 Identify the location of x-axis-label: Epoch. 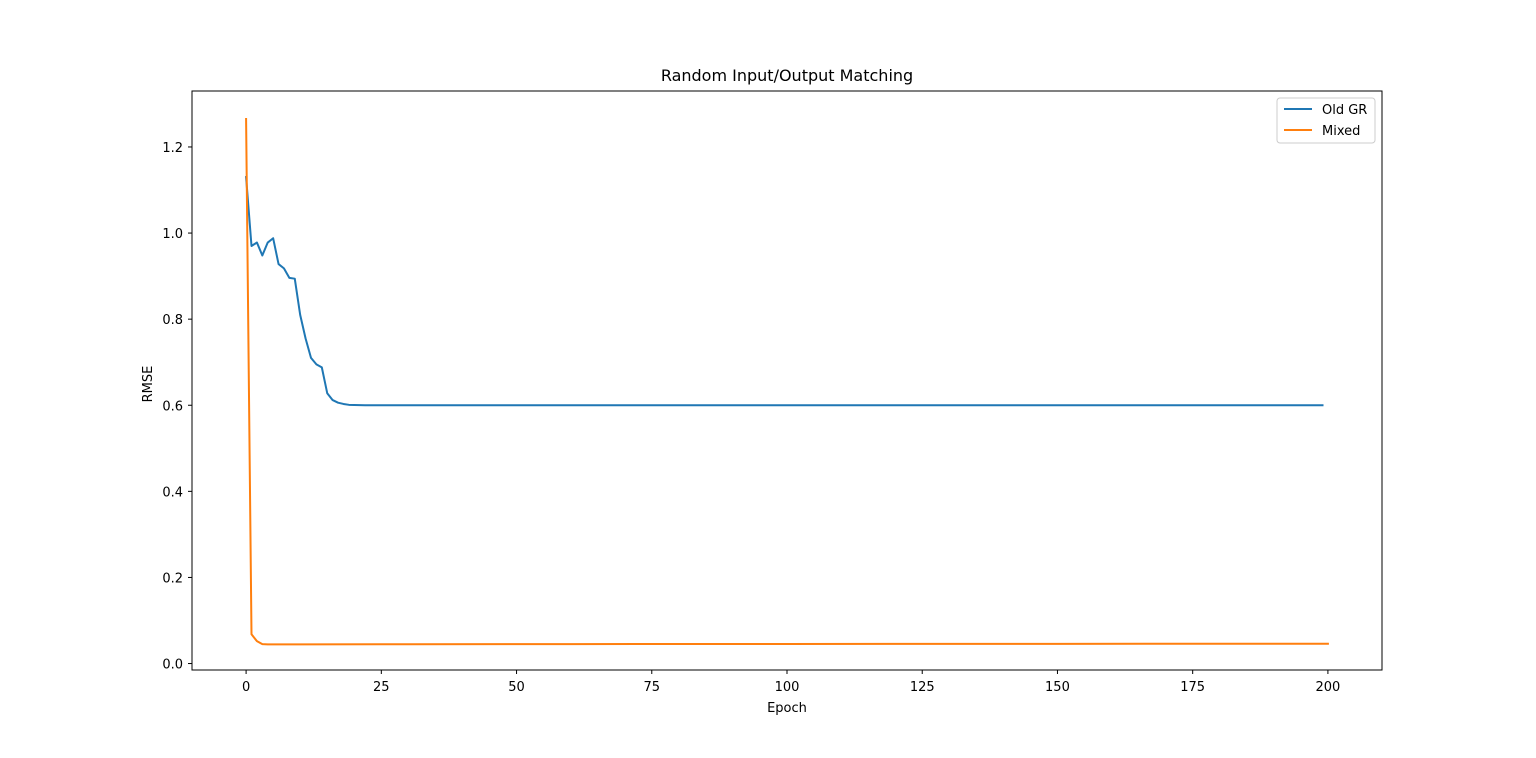
(787, 708).